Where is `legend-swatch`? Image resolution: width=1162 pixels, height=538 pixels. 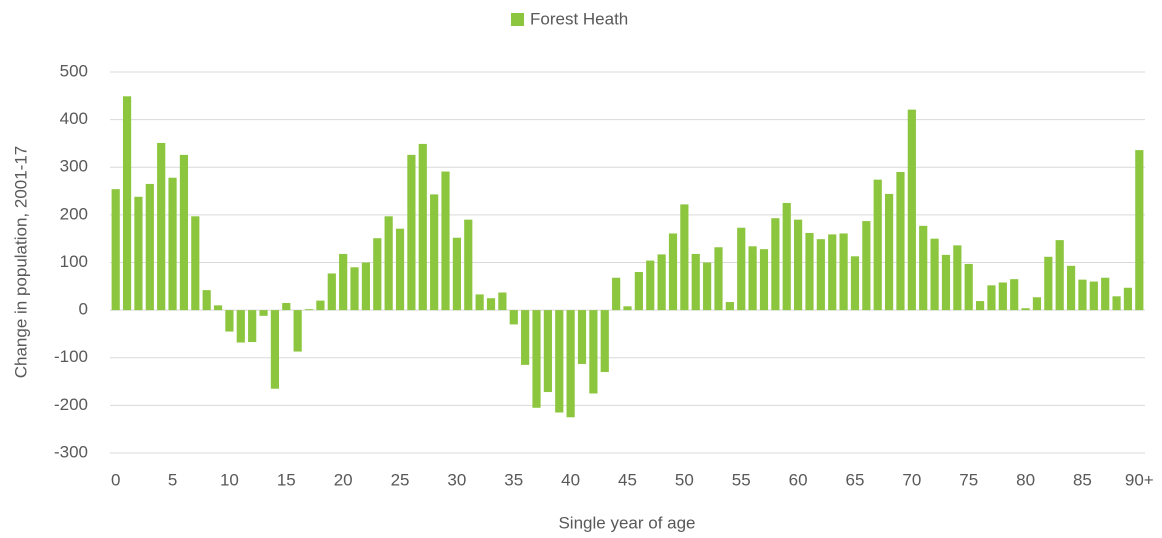
legend-swatch is located at coordinates (517, 19).